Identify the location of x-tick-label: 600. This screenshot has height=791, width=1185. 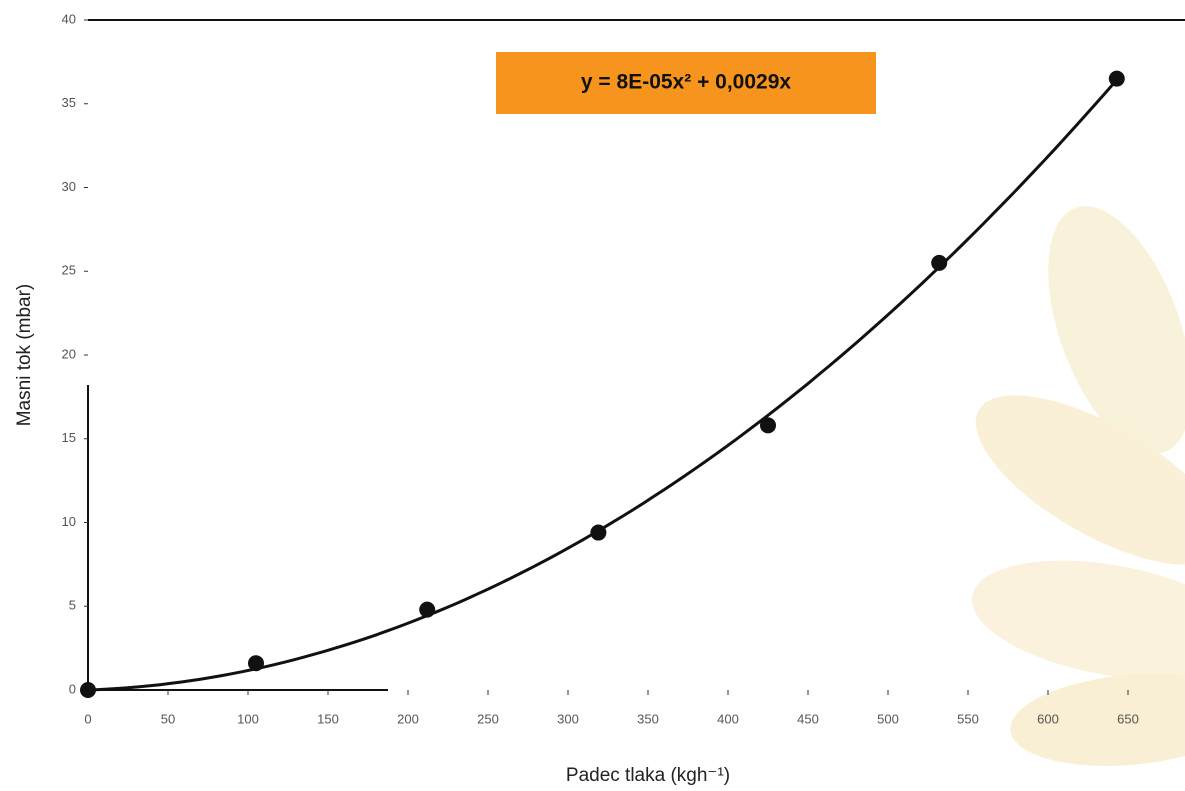
(1048, 718).